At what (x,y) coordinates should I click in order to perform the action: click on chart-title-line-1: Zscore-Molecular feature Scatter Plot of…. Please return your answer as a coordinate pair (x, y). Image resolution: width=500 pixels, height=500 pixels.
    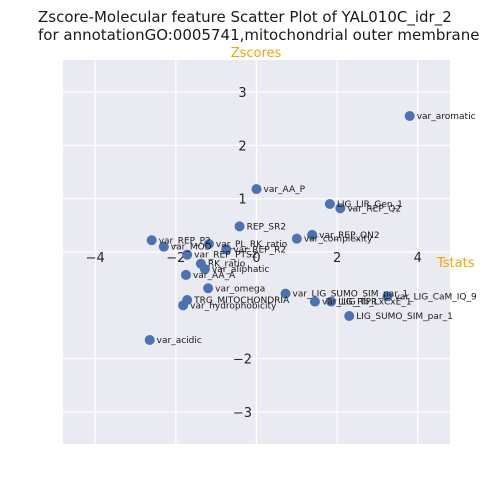
    Looking at the image, I should click on (245, 17).